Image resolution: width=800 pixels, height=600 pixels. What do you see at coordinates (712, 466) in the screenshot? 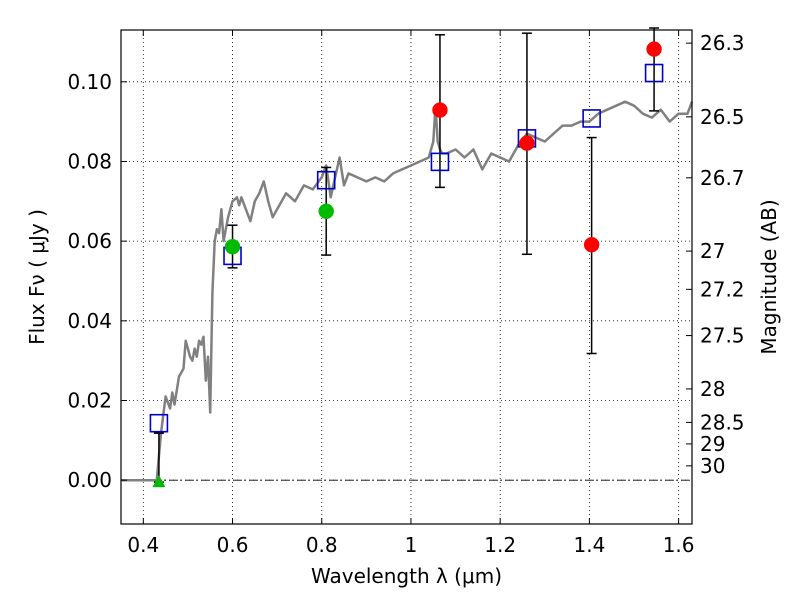
I see `right-tick-label: 30` at bounding box center [712, 466].